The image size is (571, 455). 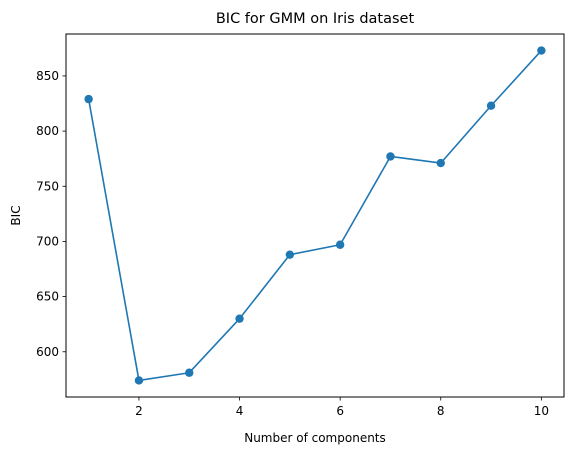 I want to click on x-tick-label: 4, so click(x=240, y=411).